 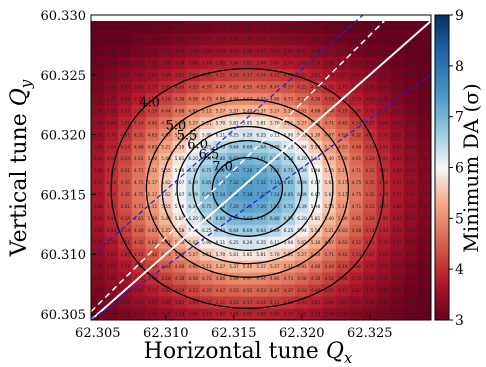 What do you see at coordinates (343, 255) in the screenshot?
I see `heatmap-cell-label: 4.42` at bounding box center [343, 255].